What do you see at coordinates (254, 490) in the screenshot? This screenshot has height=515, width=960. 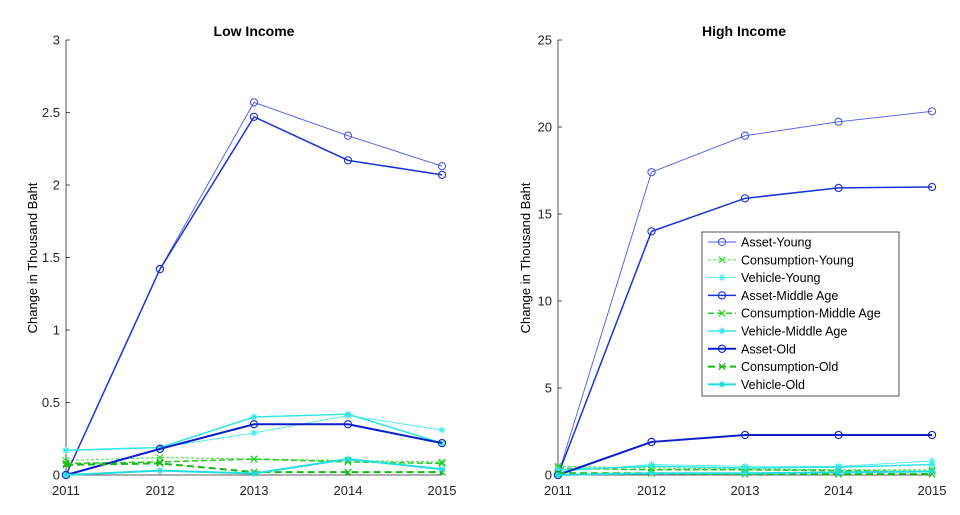 I see `low-income-x-tick-label: 2013` at bounding box center [254, 490].